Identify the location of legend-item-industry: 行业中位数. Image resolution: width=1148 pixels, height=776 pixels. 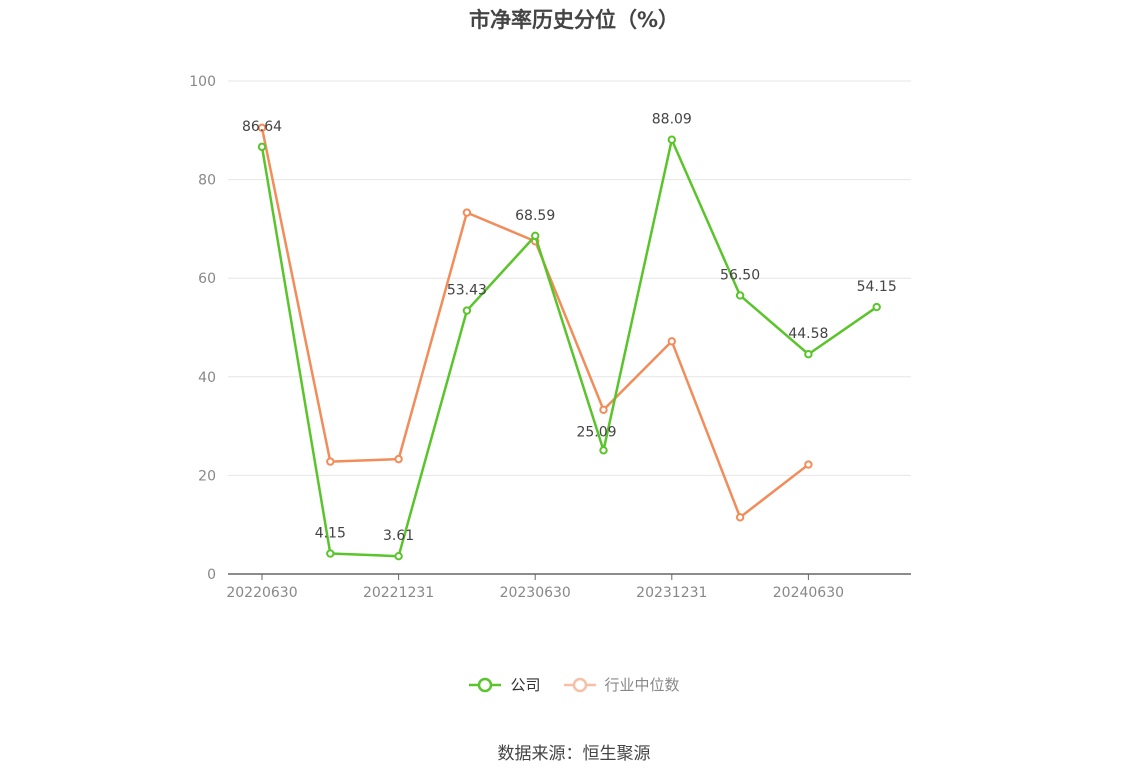
(621, 684).